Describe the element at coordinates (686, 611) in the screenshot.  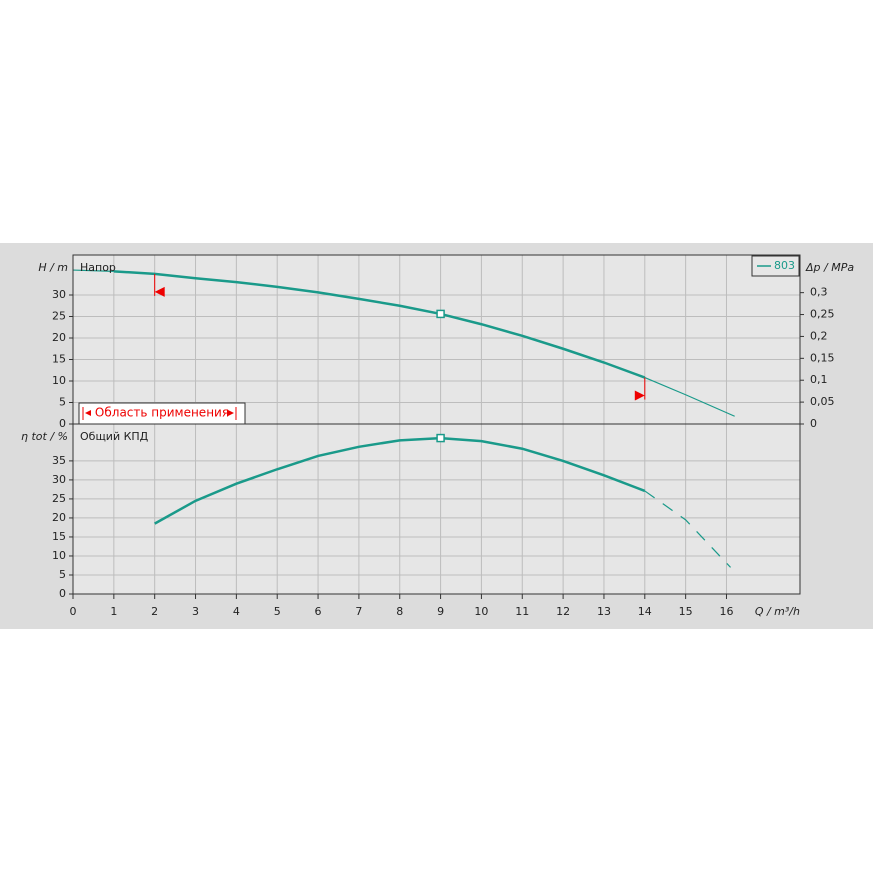
I see `x-tick-label: 15` at that location.